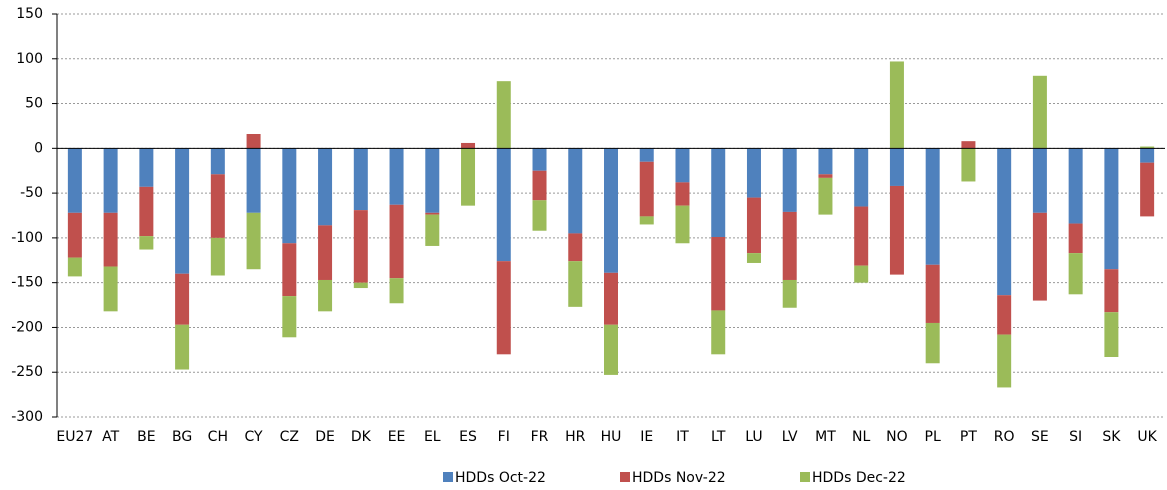 The image size is (1167, 490). What do you see at coordinates (27, 238) in the screenshot?
I see `y-tick-label: -100` at bounding box center [27, 238].